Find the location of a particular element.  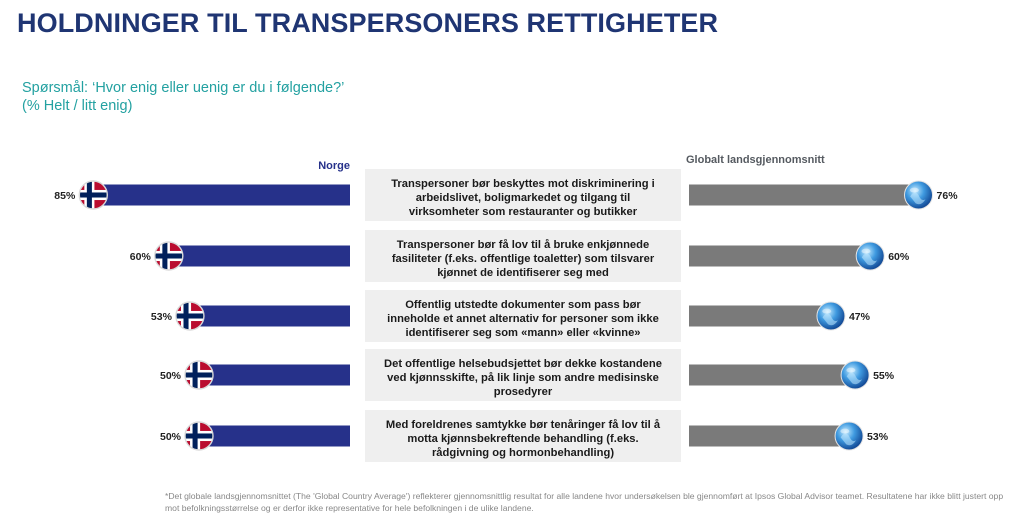

norway-series-label: Norge is located at coordinates (334, 166).